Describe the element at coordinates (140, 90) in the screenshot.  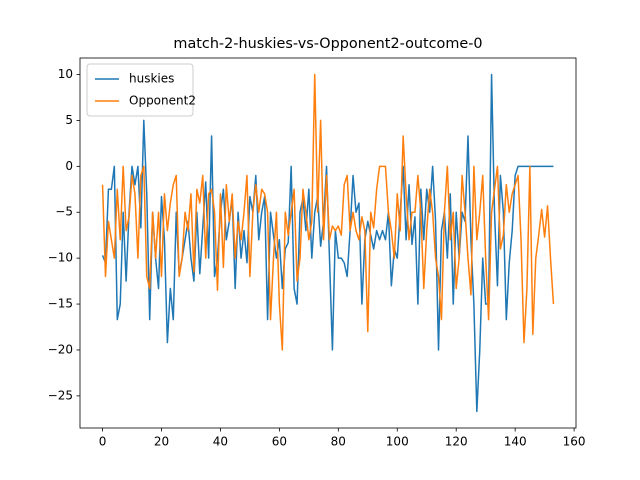
I see `legend-box` at that location.